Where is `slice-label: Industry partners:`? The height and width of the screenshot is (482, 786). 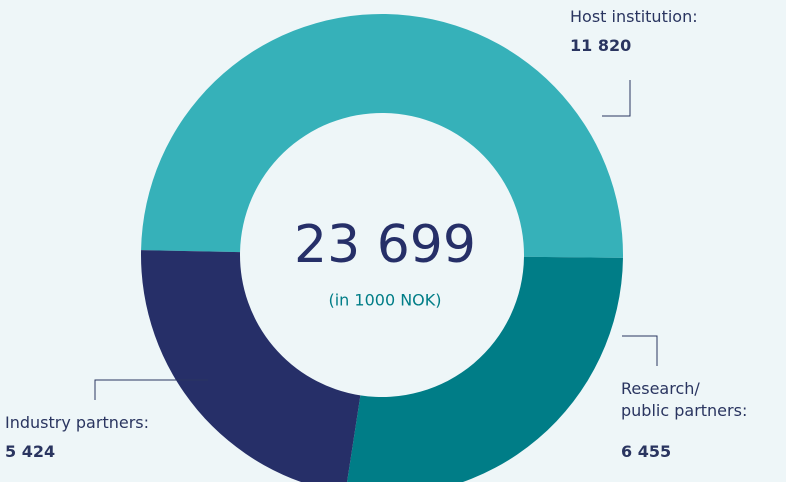 slice-label: Industry partners: is located at coordinates (77, 422).